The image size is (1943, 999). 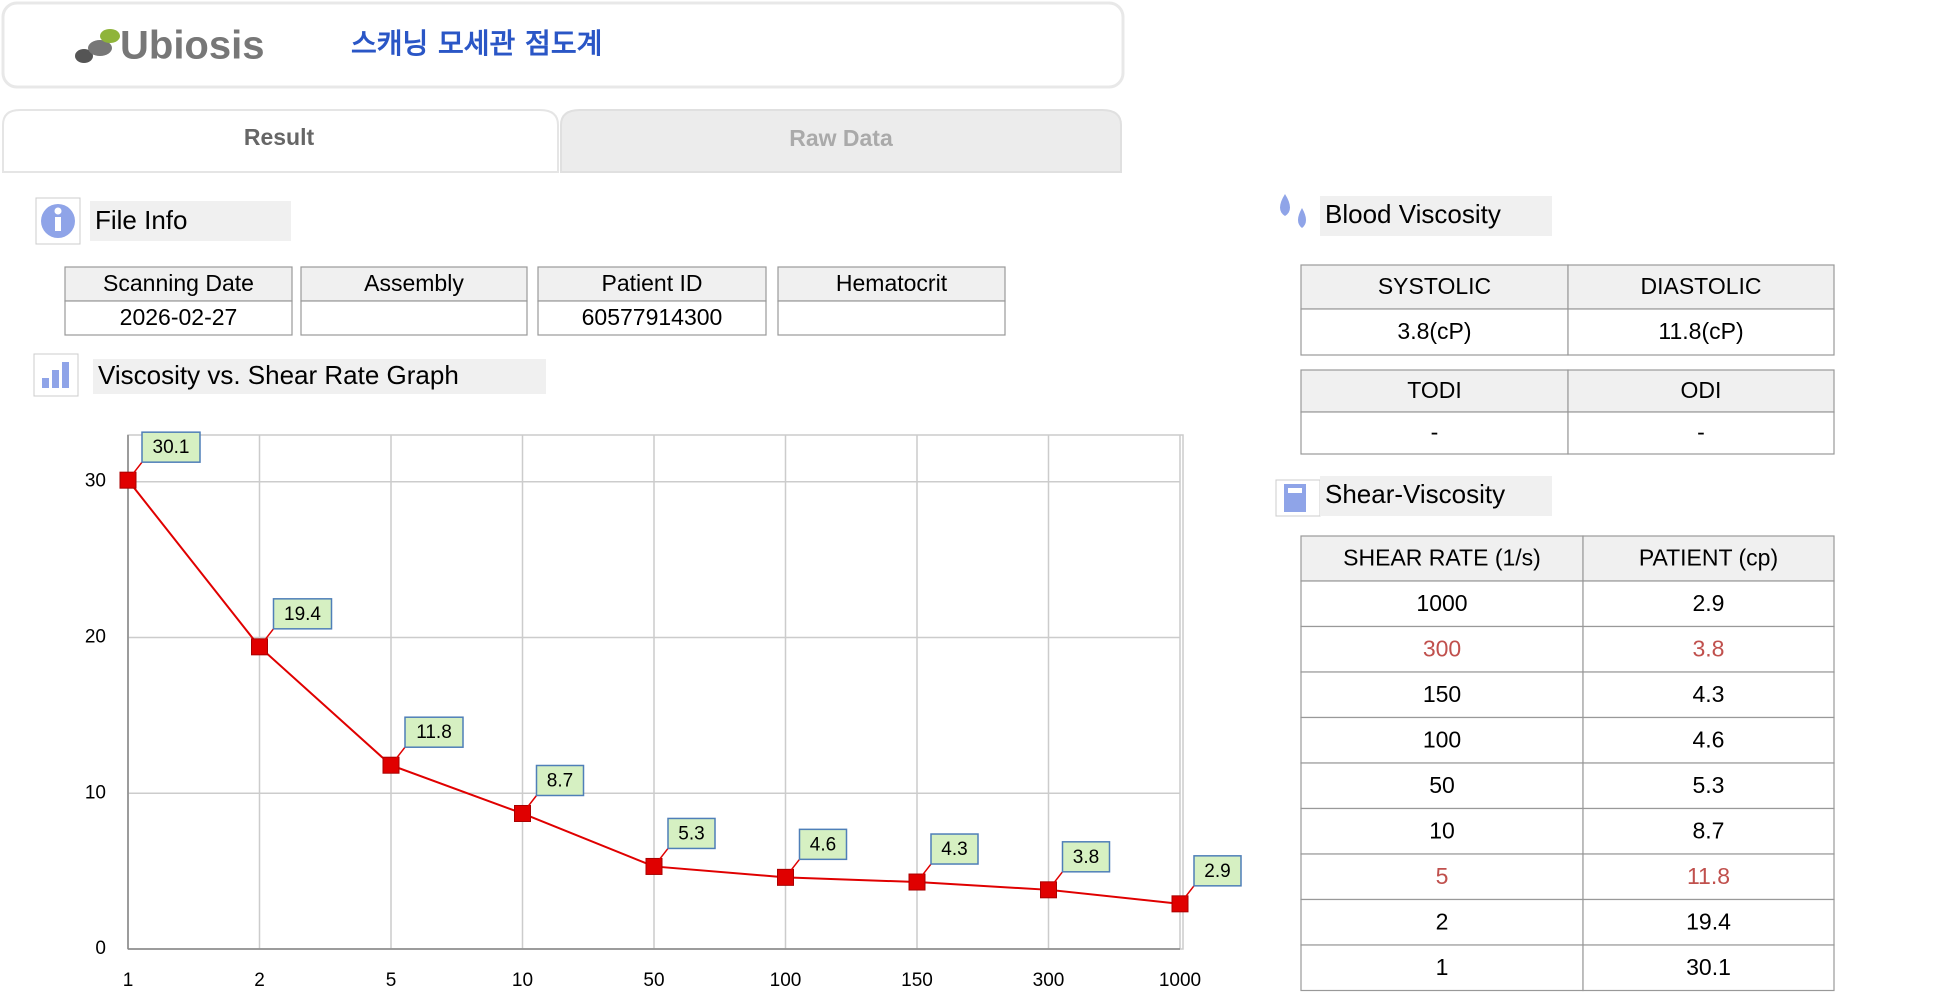 I want to click on column-header: PATIENT (cp), so click(x=1708, y=558).